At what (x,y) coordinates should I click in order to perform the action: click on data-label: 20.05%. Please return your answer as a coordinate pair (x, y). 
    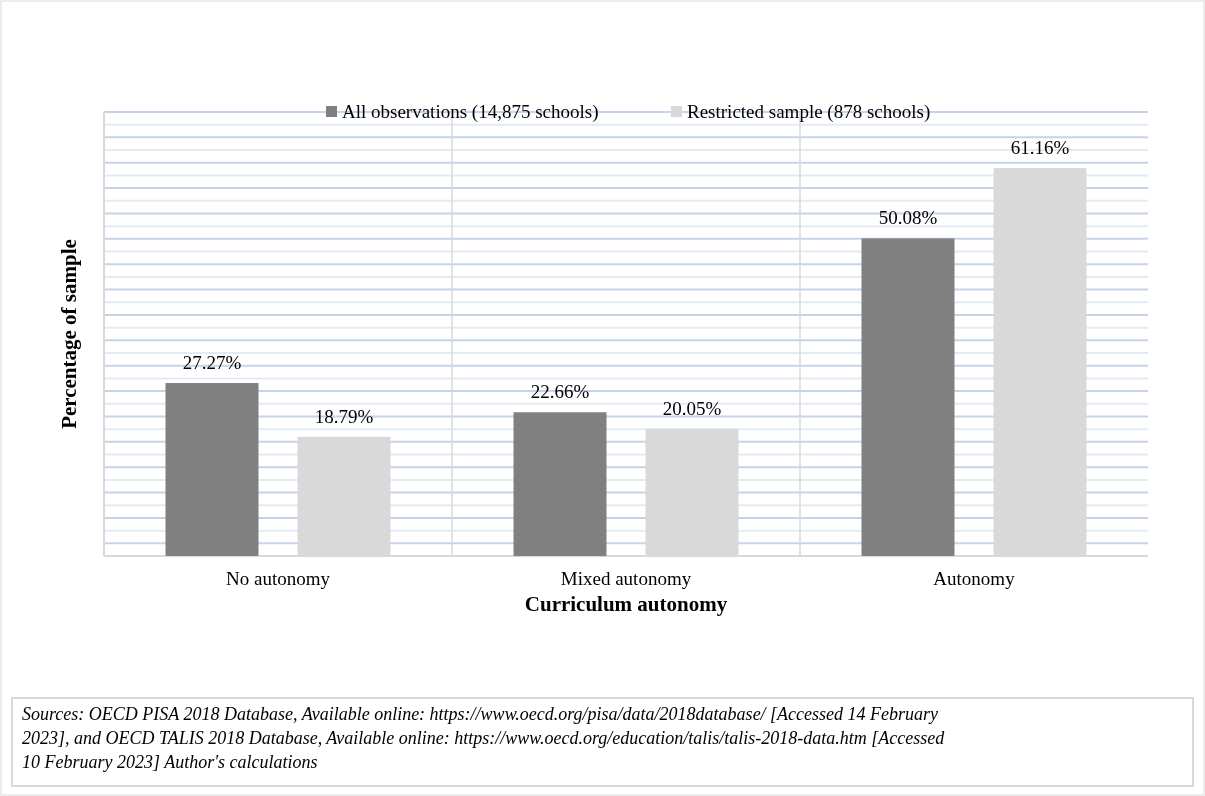
    Looking at the image, I should click on (692, 408).